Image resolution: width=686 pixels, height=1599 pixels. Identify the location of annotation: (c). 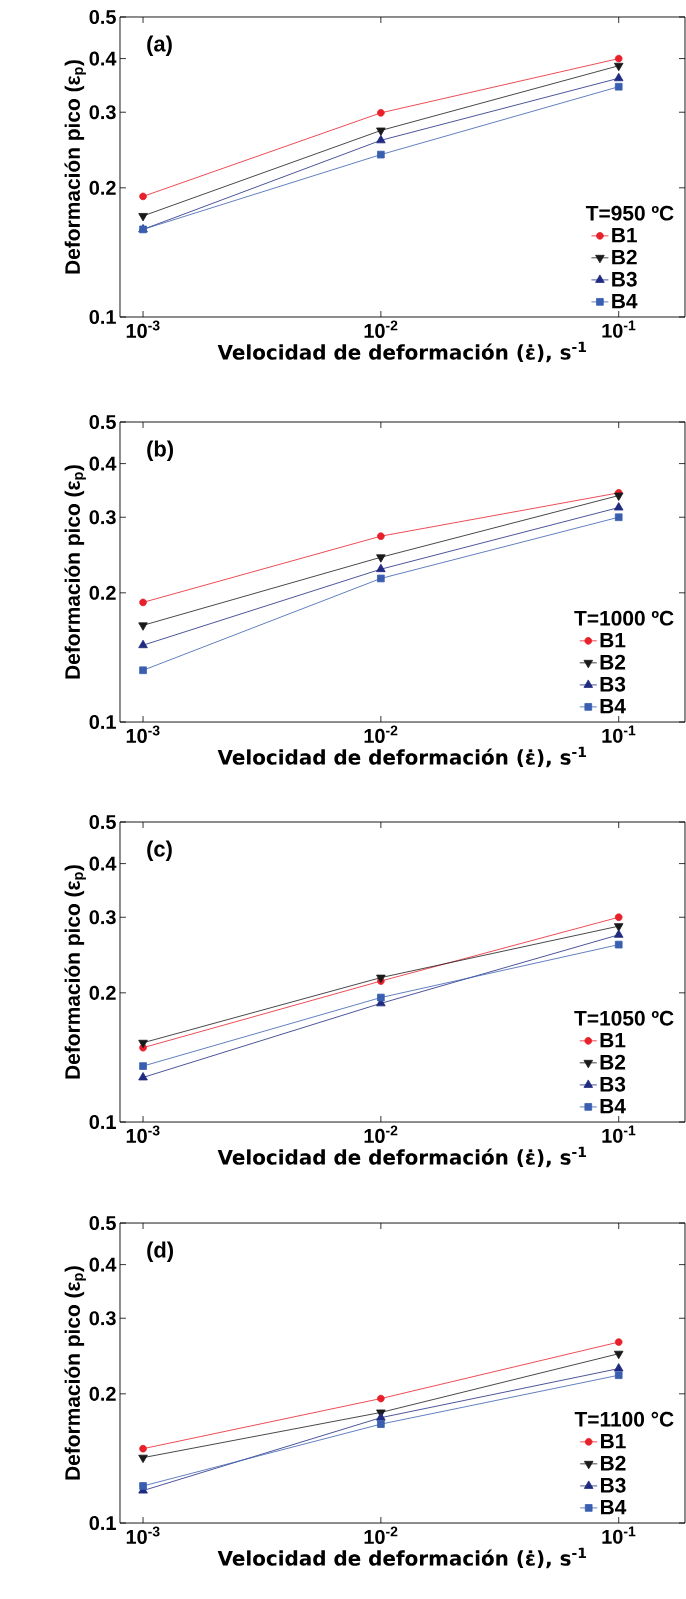
(159, 850).